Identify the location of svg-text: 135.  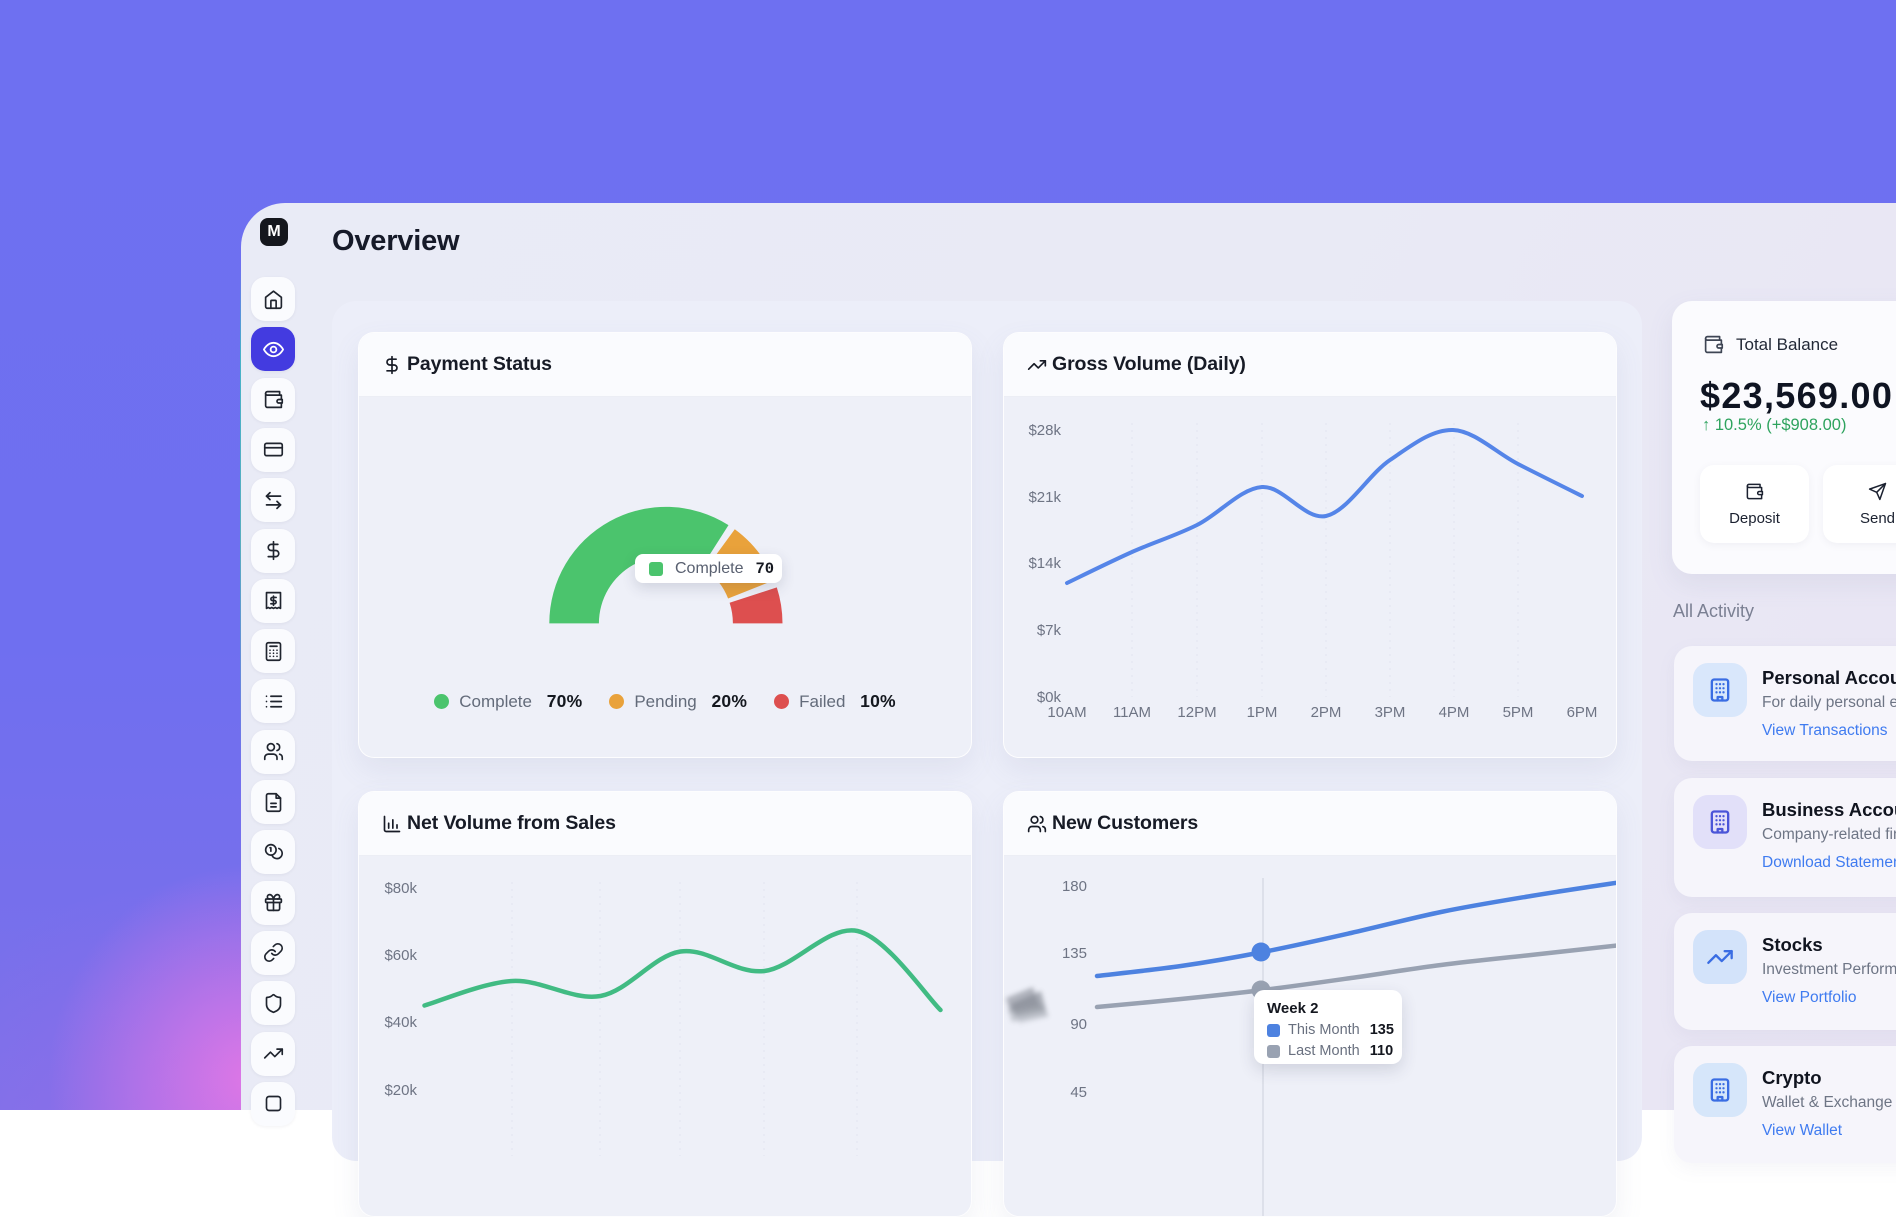
(1074, 953).